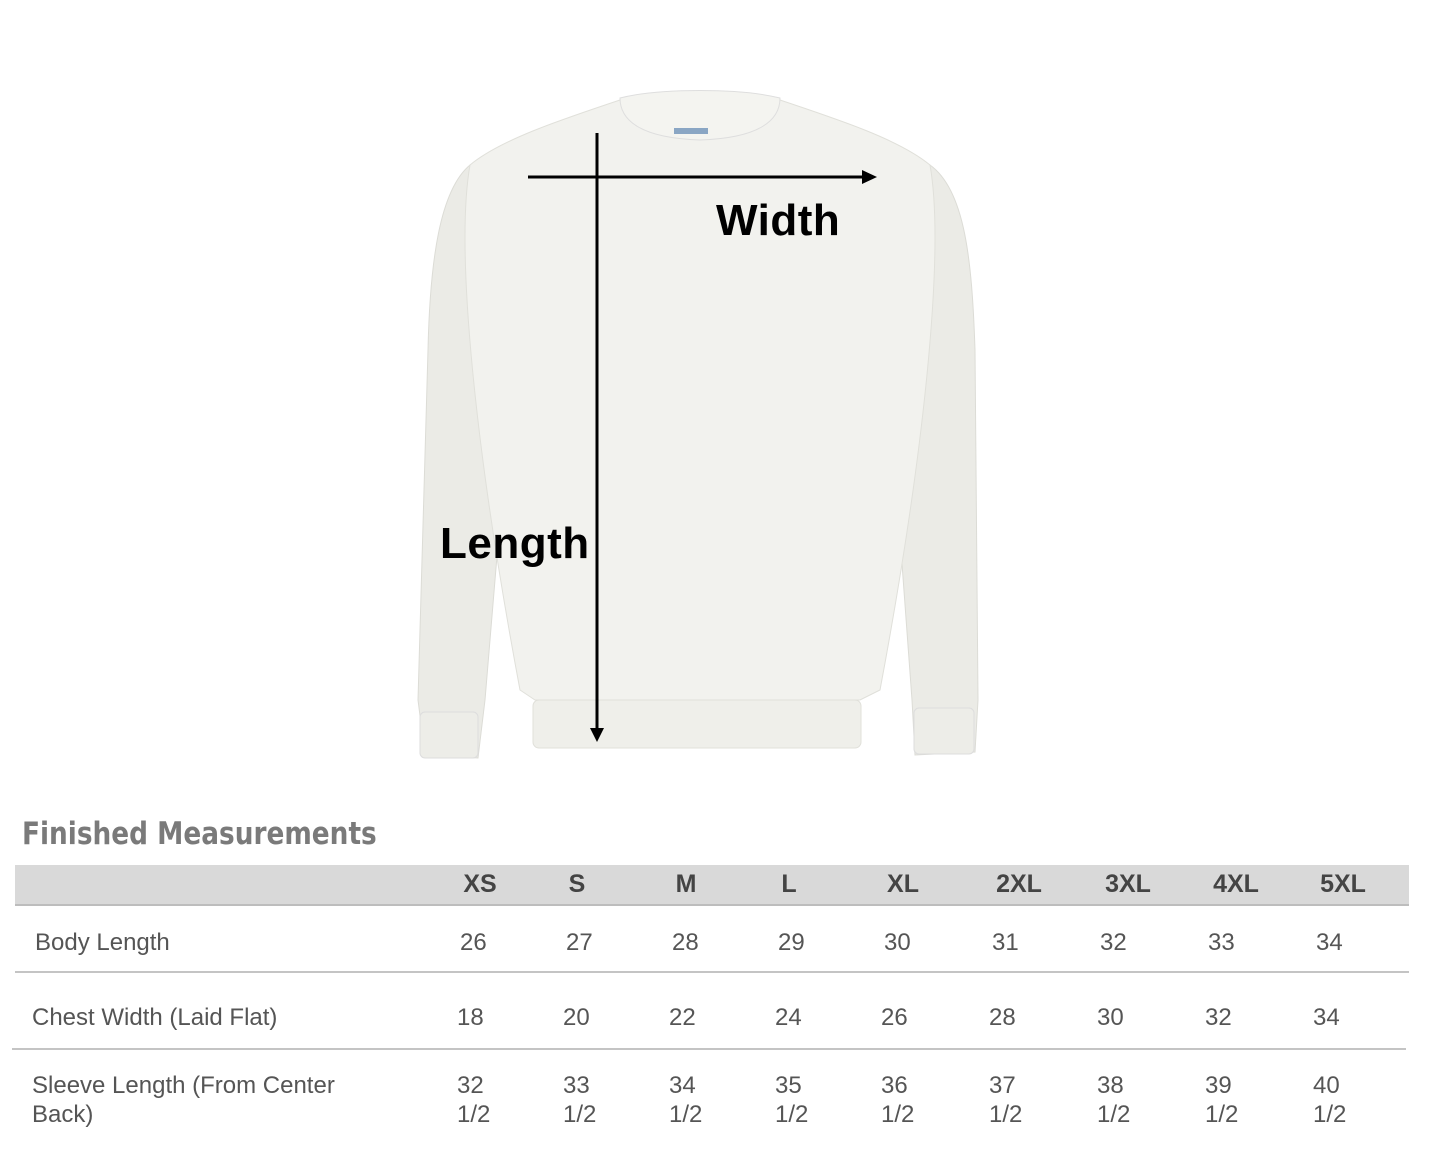 This screenshot has height=1154, width=1445. What do you see at coordinates (155, 1017) in the screenshot?
I see `row-label-chest-width: Chest Width (Laid Flat)` at bounding box center [155, 1017].